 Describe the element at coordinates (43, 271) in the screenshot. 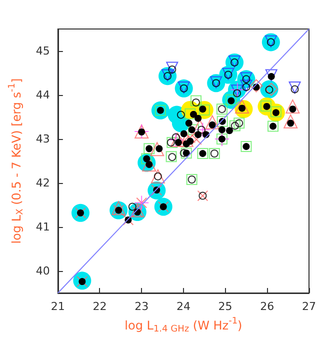

I see `y-tick-label: 40` at that location.